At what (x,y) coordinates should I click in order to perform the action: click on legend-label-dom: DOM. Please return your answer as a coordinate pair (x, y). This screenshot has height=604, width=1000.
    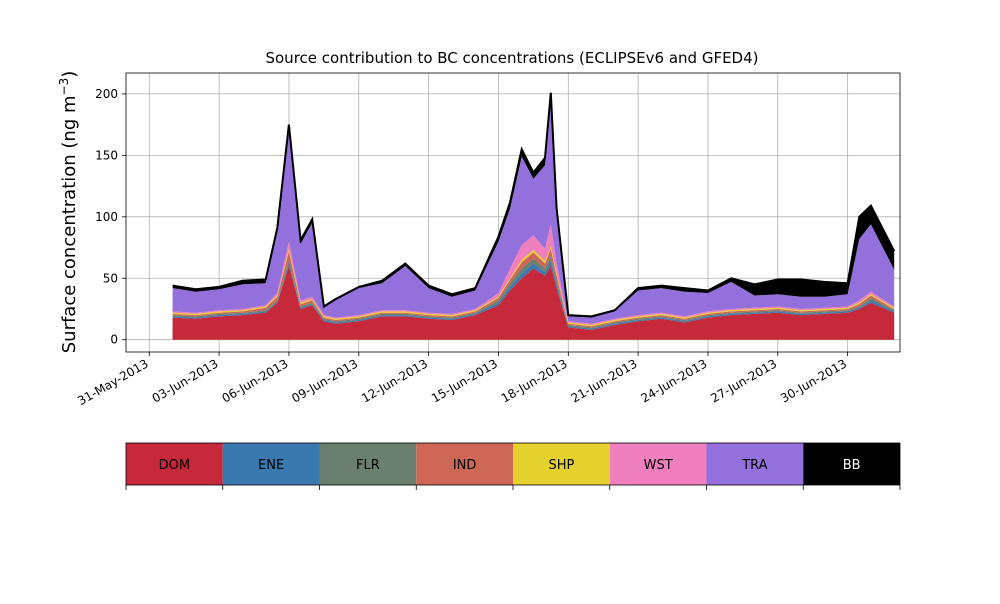
    Looking at the image, I should click on (174, 465).